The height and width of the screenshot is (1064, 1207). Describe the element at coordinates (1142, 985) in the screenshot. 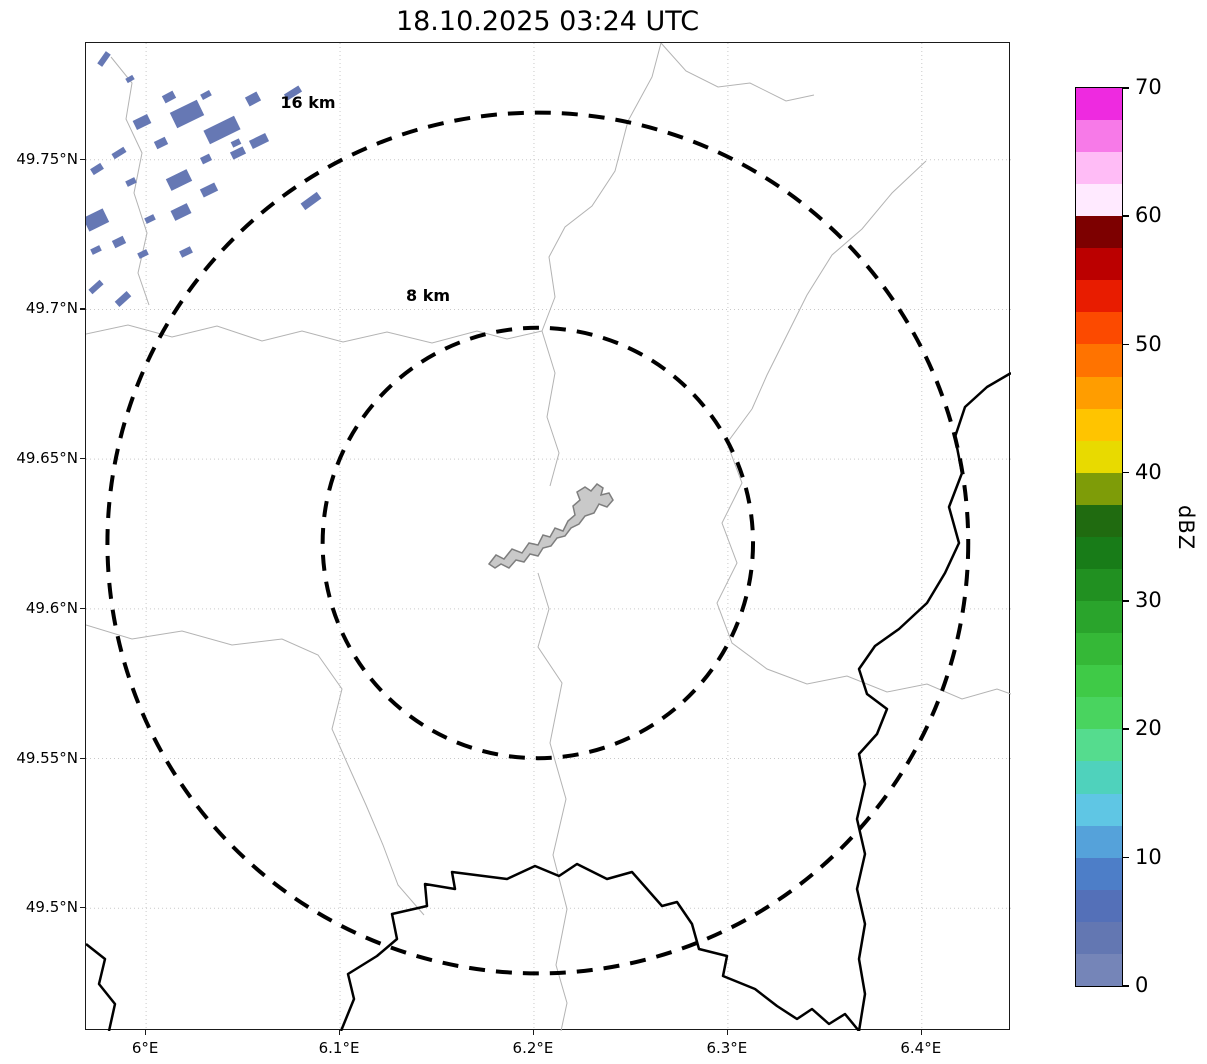

I see `colorbar-tick-label: 0` at that location.